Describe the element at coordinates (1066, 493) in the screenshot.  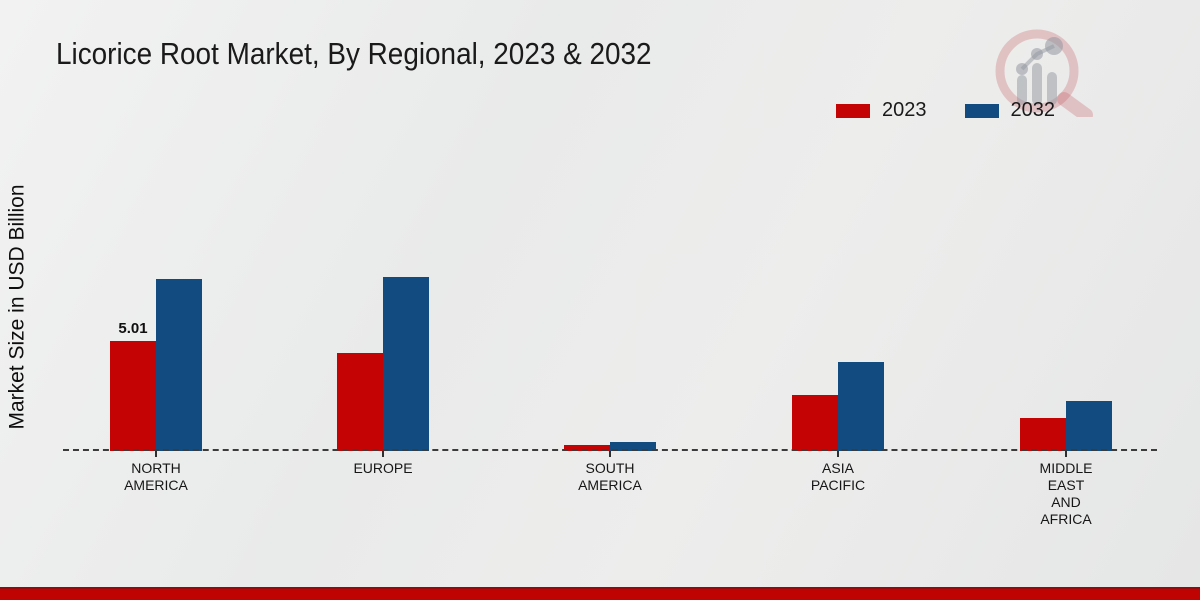
I see `x-axis-label: MIDDLE EAST AND AFRICA` at that location.